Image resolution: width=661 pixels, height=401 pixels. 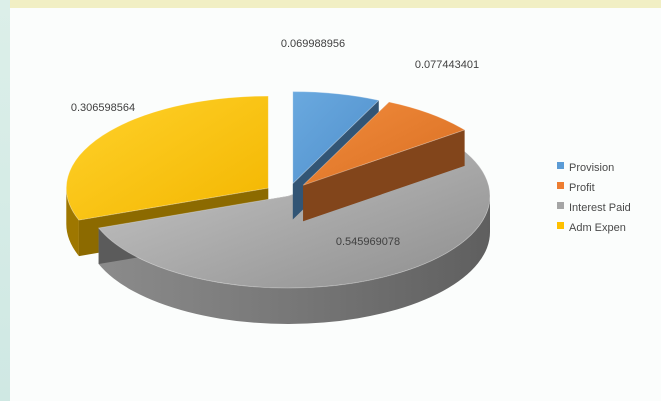 I want to click on data-label-profit: 0.077443401, so click(x=447, y=65).